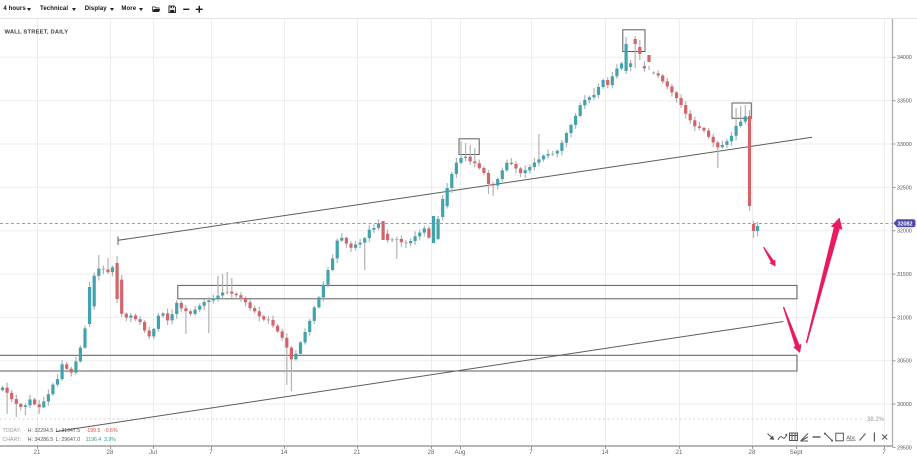 The width and height of the screenshot is (917, 457). I want to click on svg-text: 38.2%, so click(876, 420).